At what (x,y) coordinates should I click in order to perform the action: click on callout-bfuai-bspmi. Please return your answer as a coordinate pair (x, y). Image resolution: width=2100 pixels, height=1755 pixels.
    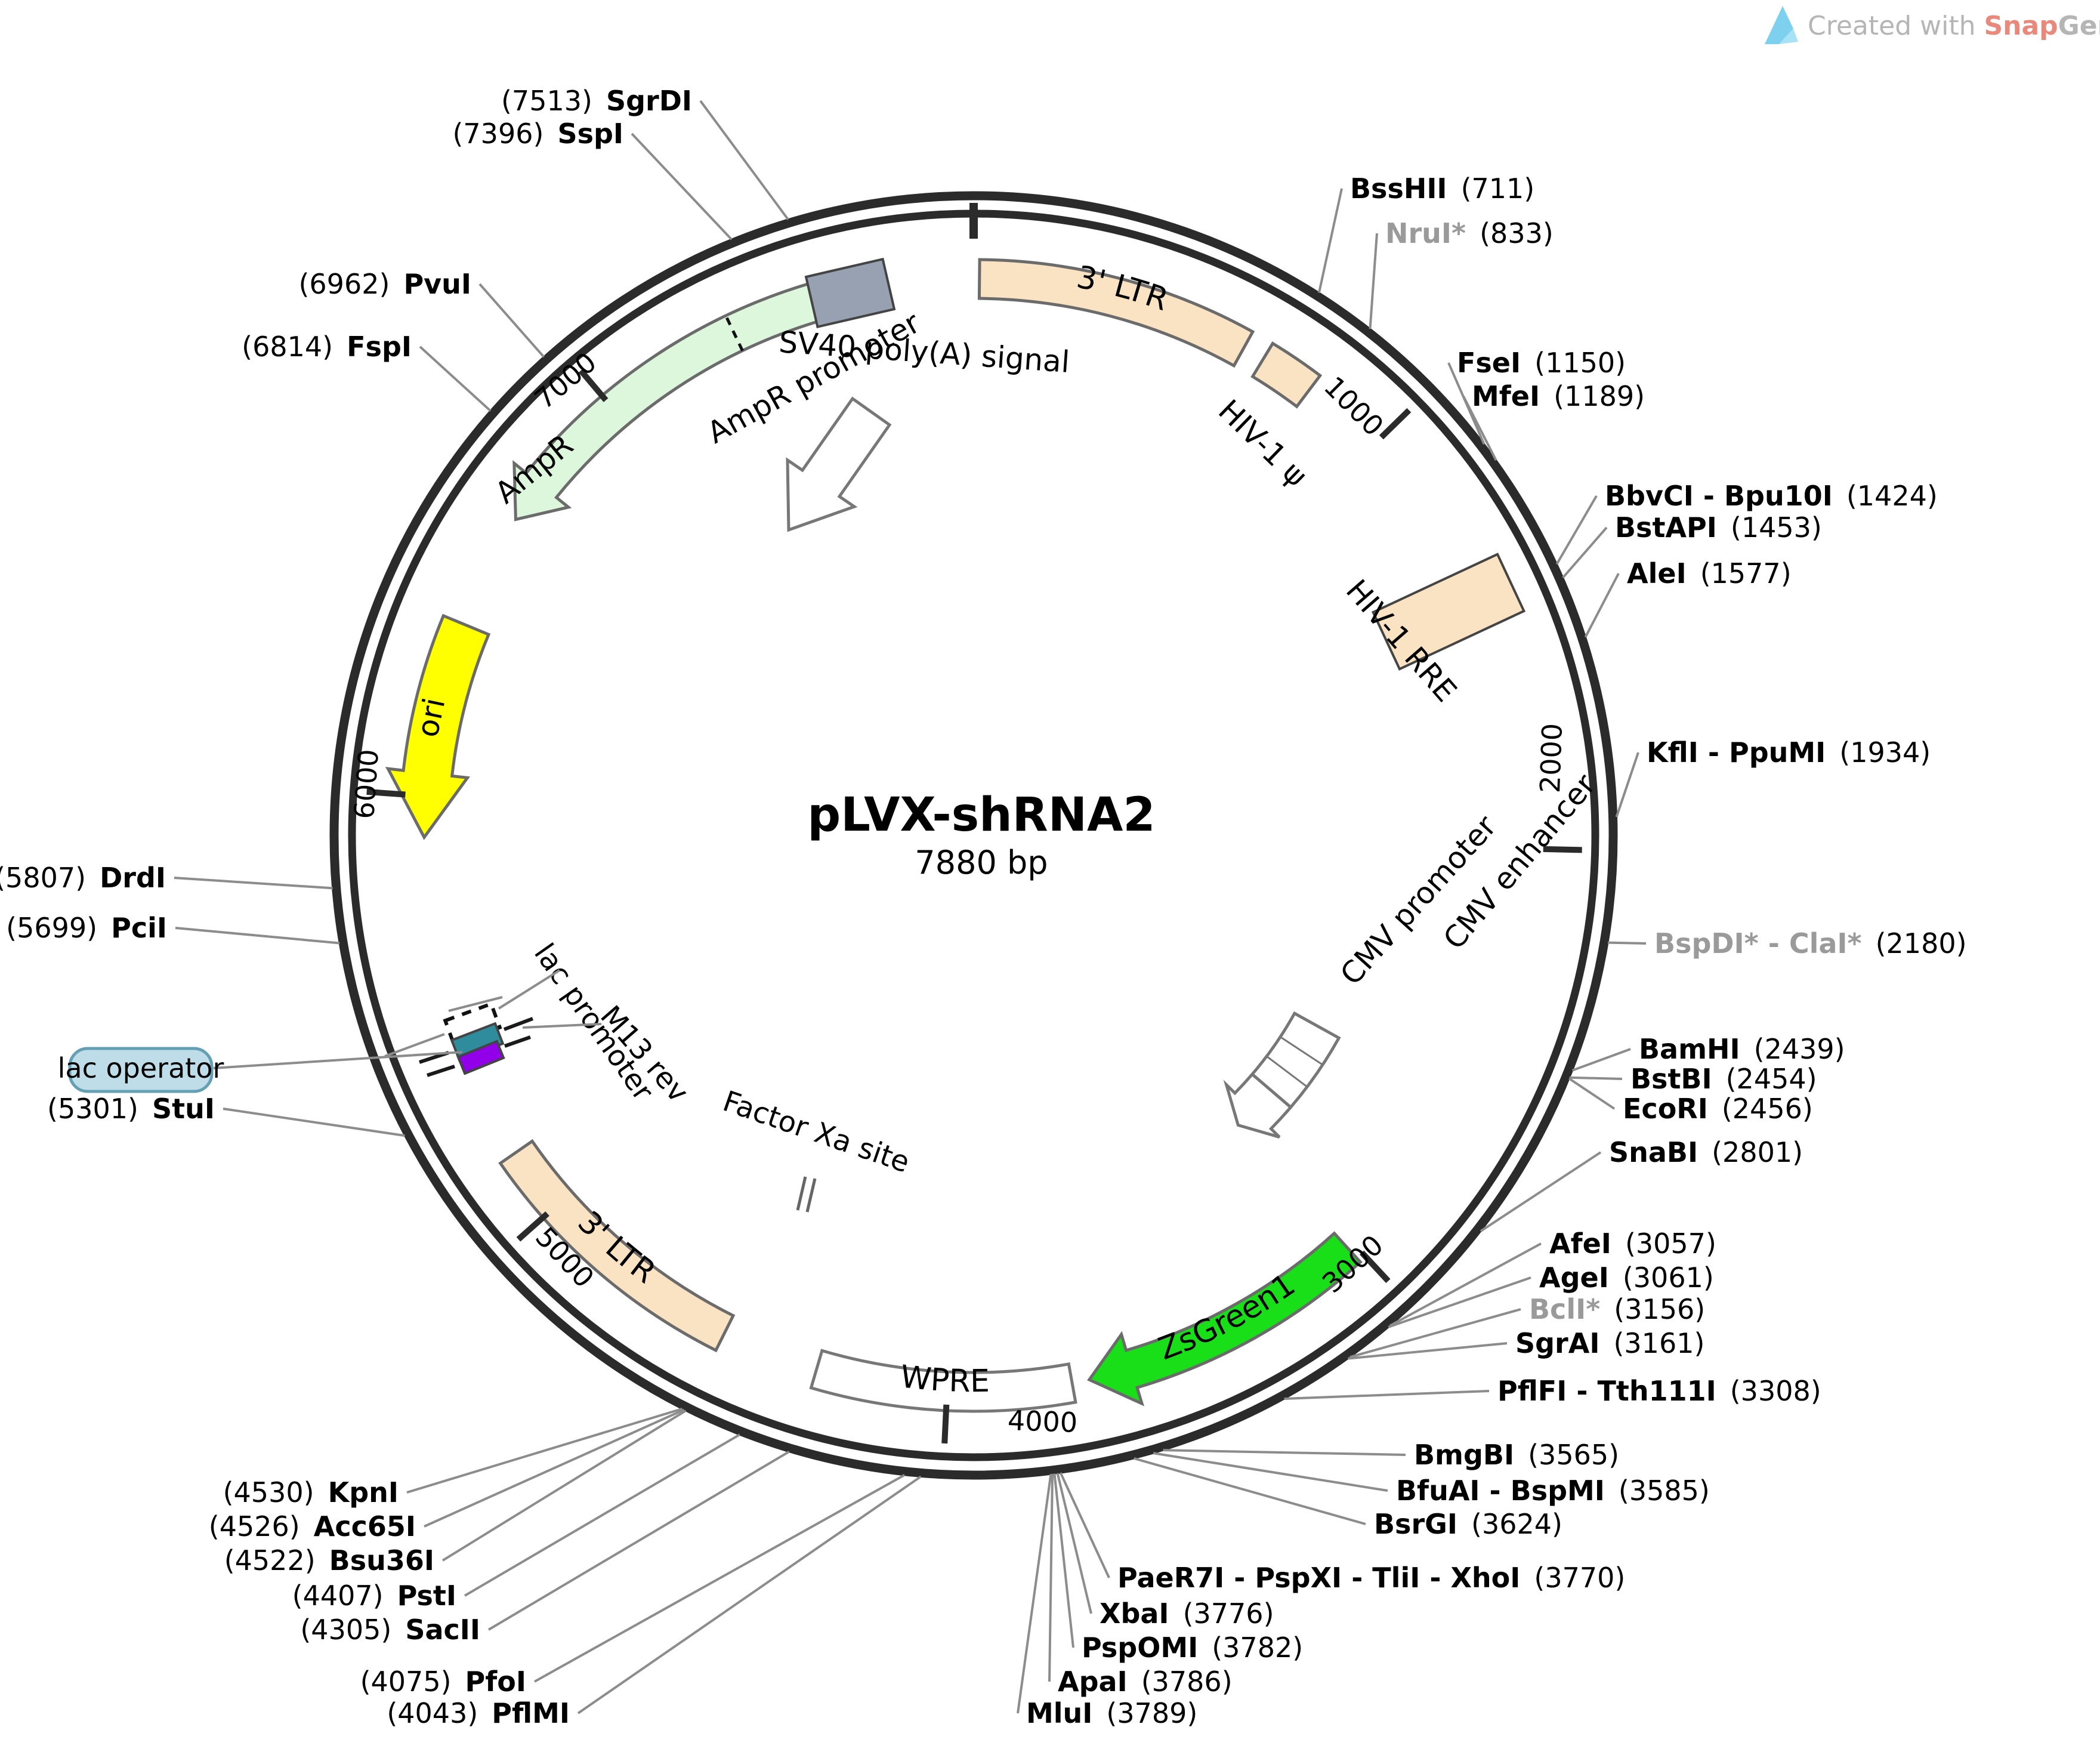
    Looking at the image, I should click on (1270, 1472).